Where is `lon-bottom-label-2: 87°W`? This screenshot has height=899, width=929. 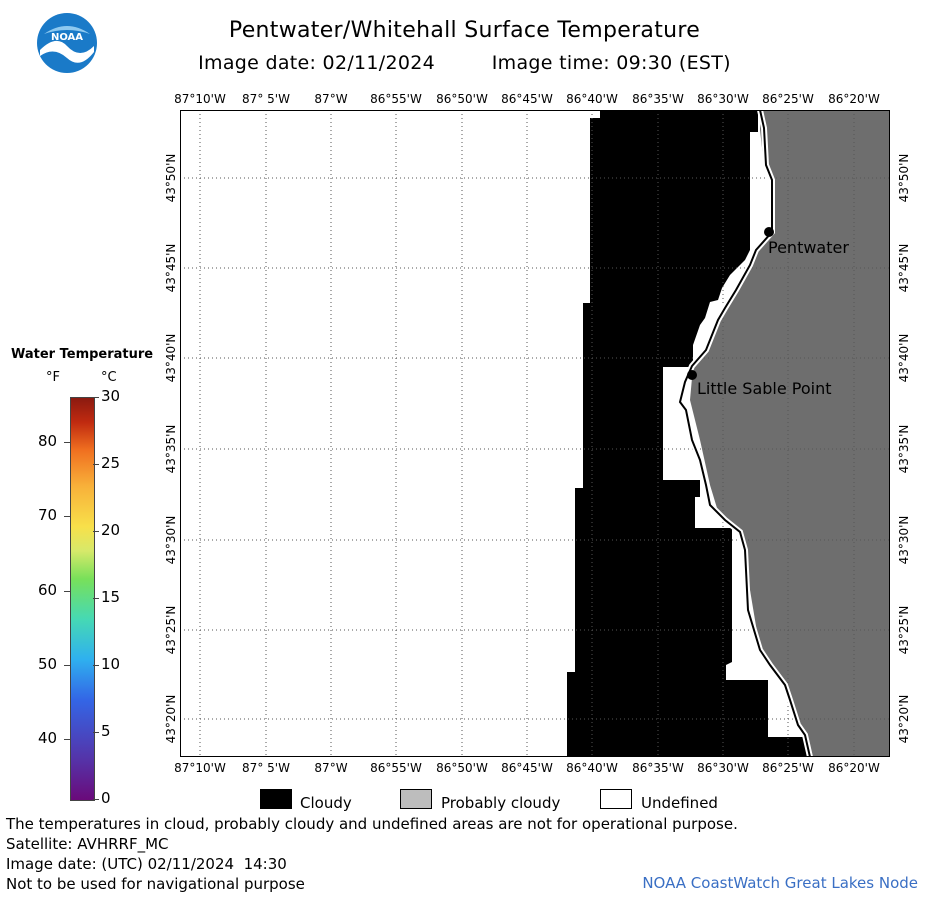 lon-bottom-label-2: 87°W is located at coordinates (331, 768).